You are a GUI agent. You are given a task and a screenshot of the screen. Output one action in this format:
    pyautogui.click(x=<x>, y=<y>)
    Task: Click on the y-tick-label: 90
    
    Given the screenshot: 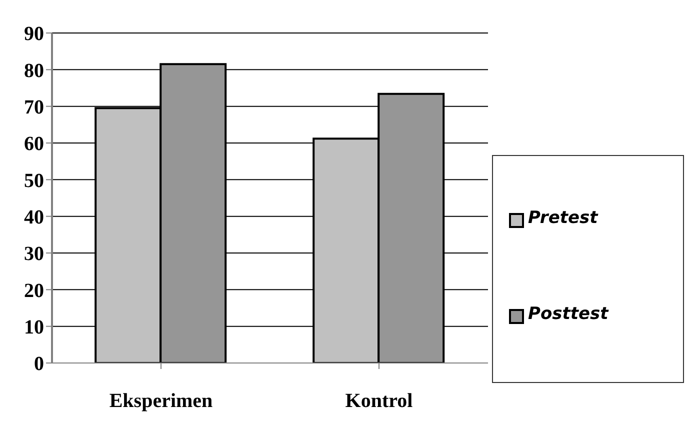 What is the action you would take?
    pyautogui.click(x=34, y=34)
    